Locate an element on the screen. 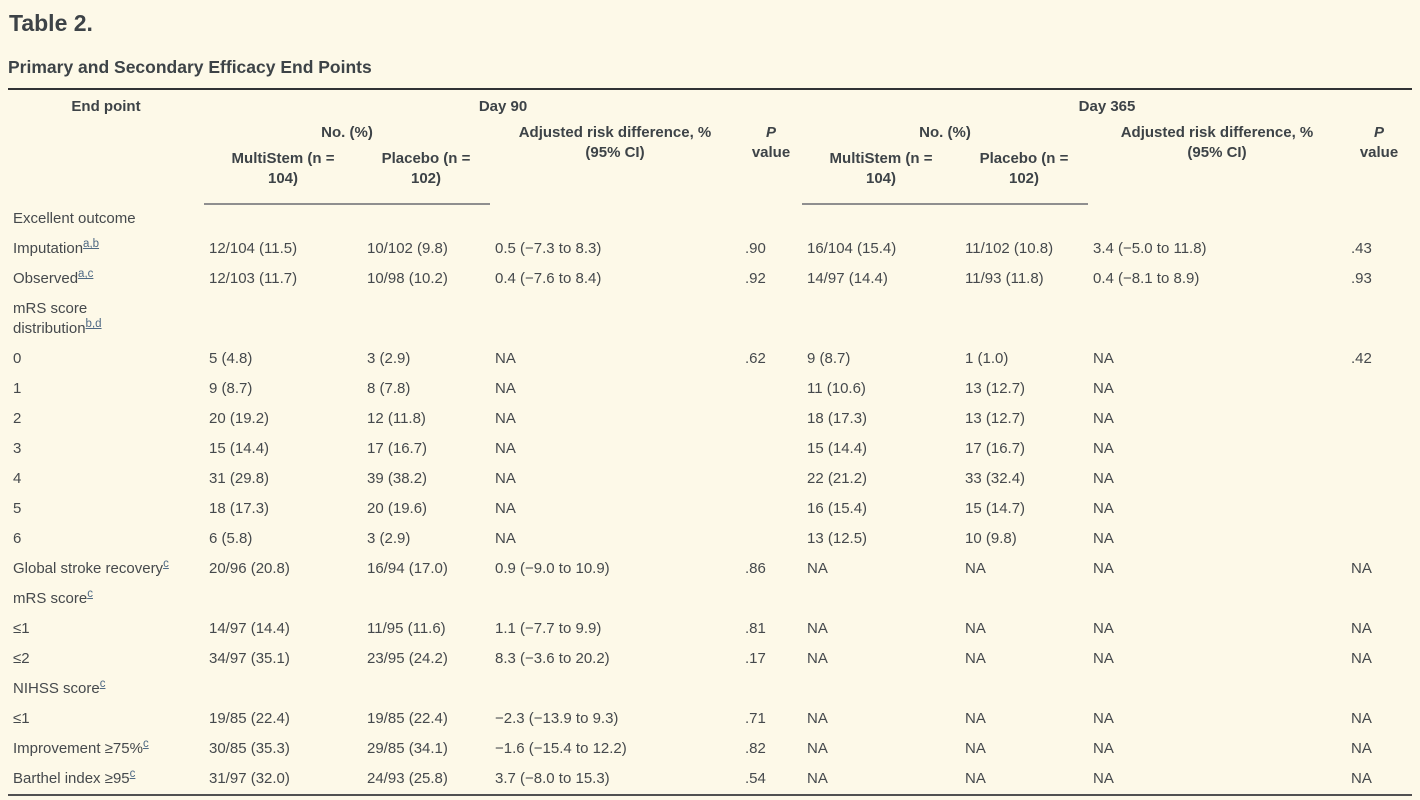 The width and height of the screenshot is (1420, 800). p-value-day90-cell: .62 is located at coordinates (755, 358).